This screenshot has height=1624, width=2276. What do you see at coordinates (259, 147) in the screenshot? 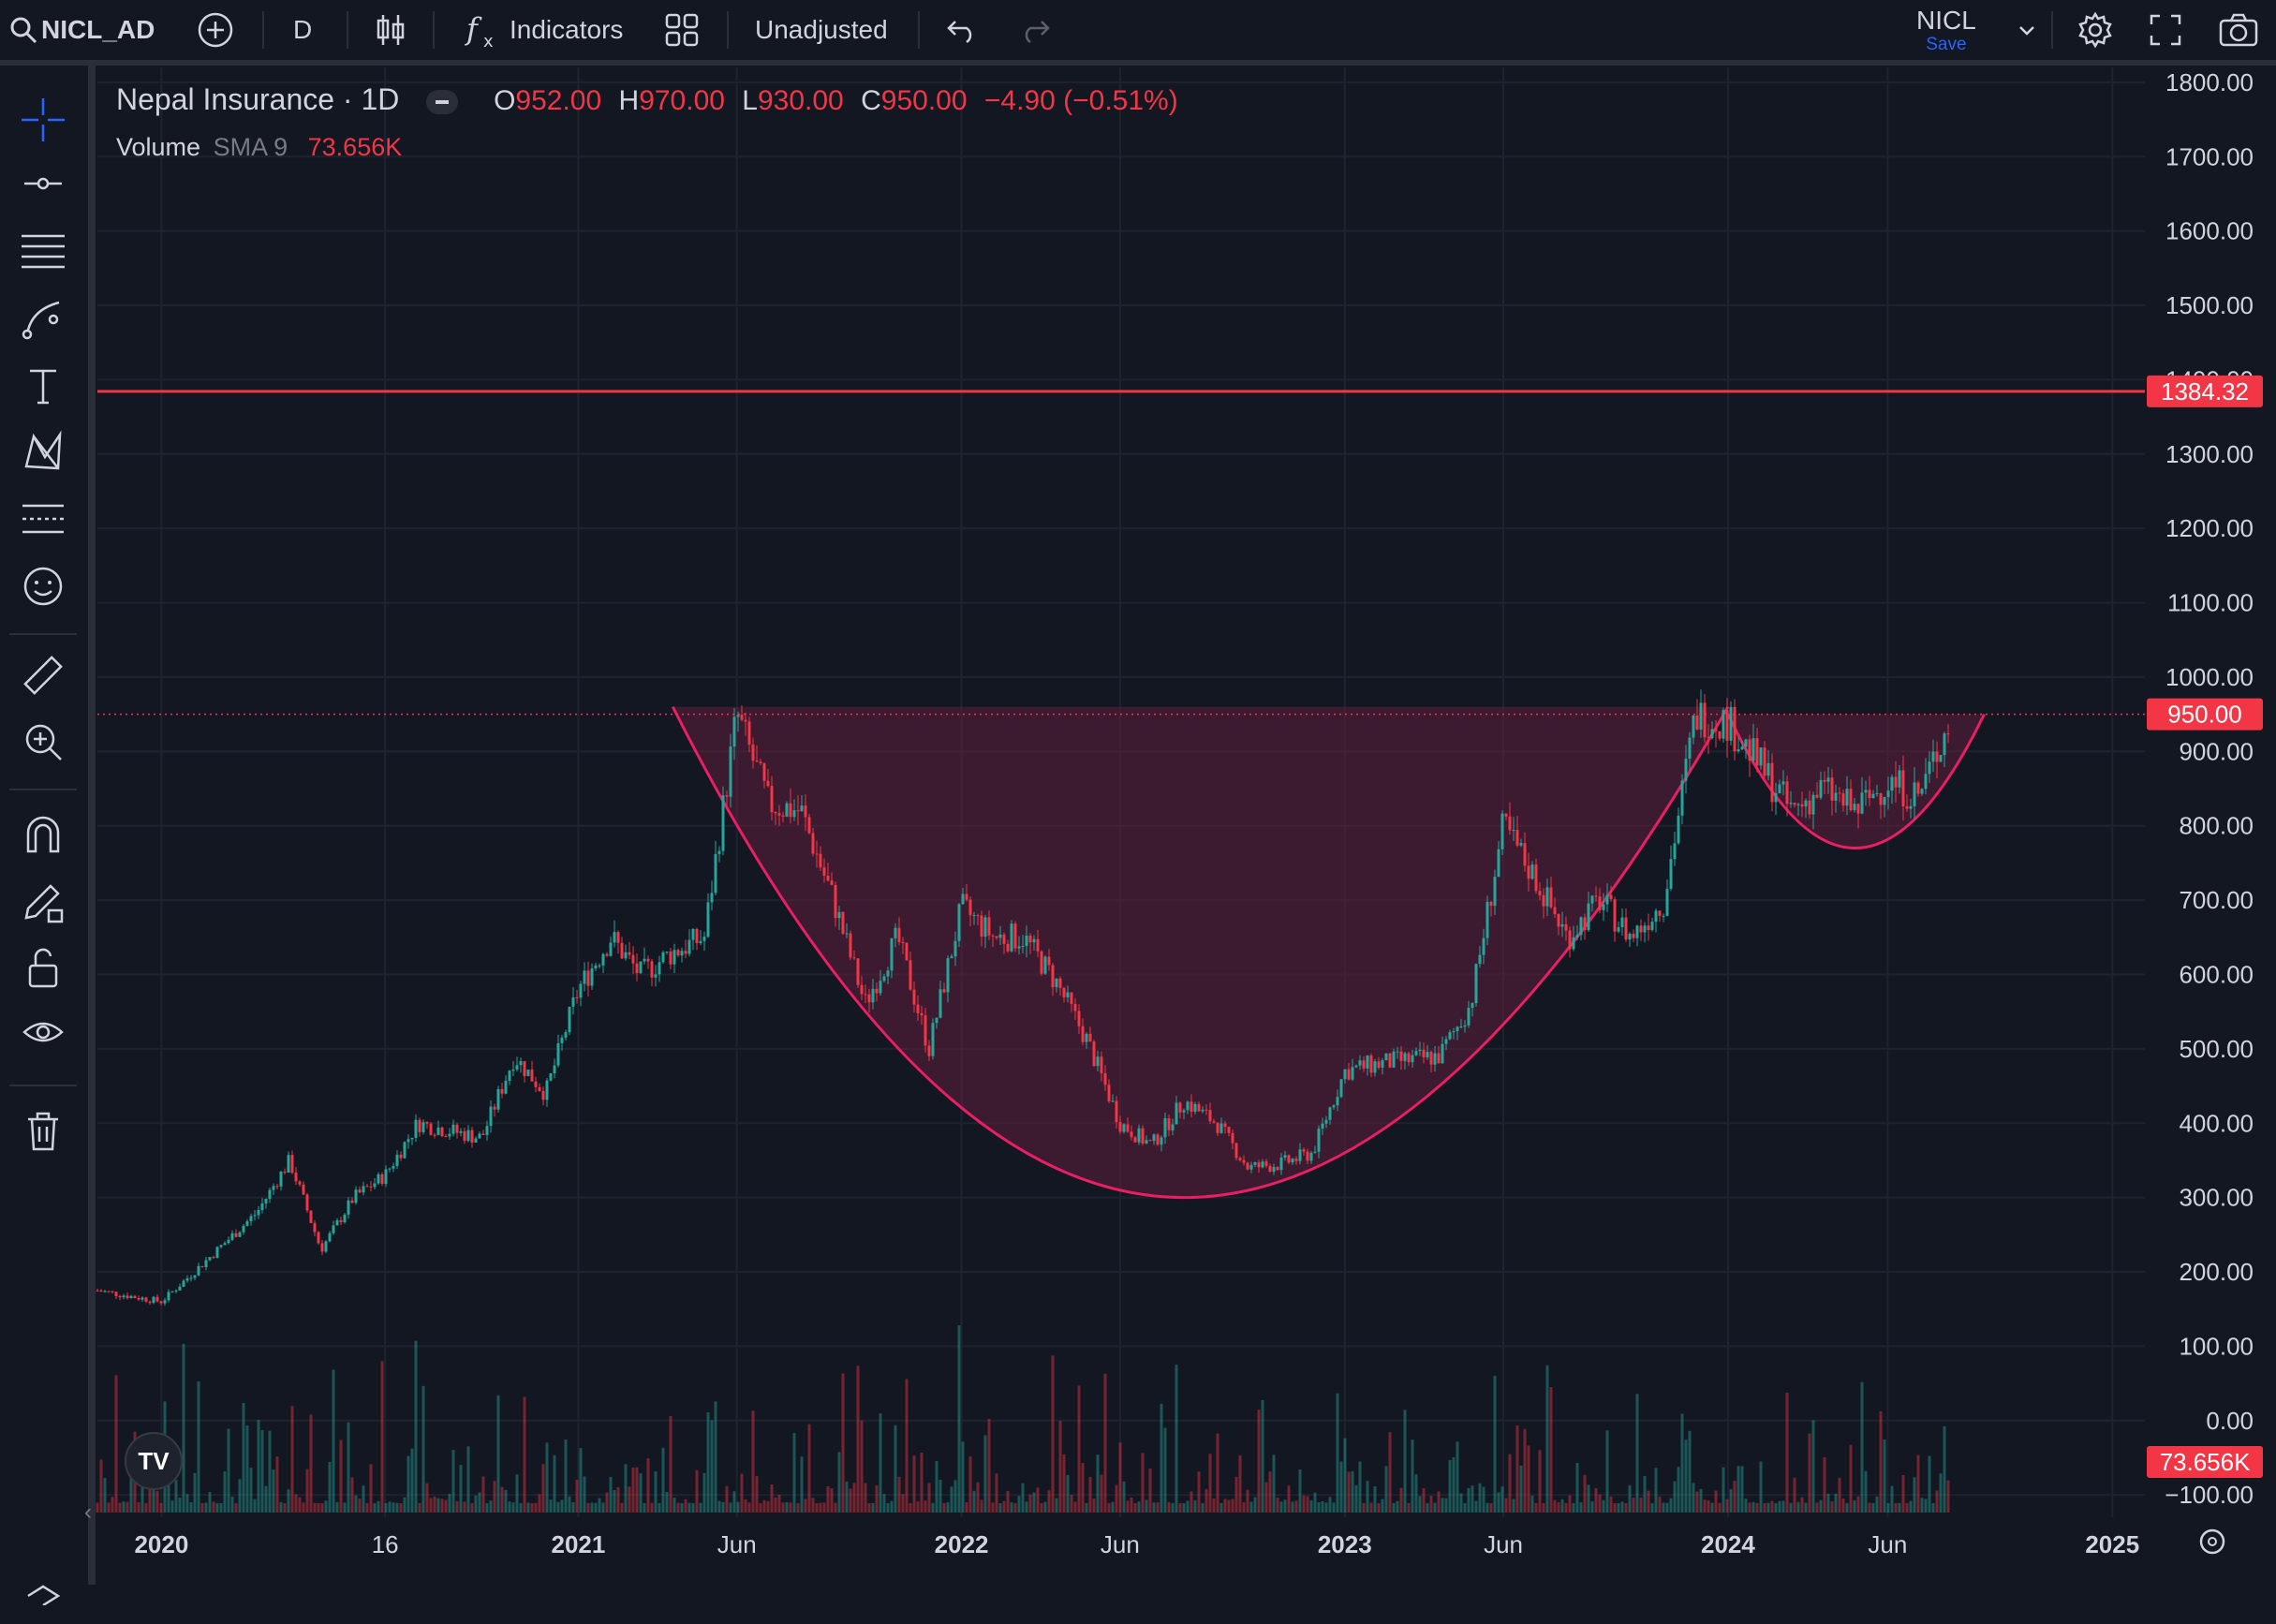
I see `legend-volume: Volume SMA 9 73.656K` at bounding box center [259, 147].